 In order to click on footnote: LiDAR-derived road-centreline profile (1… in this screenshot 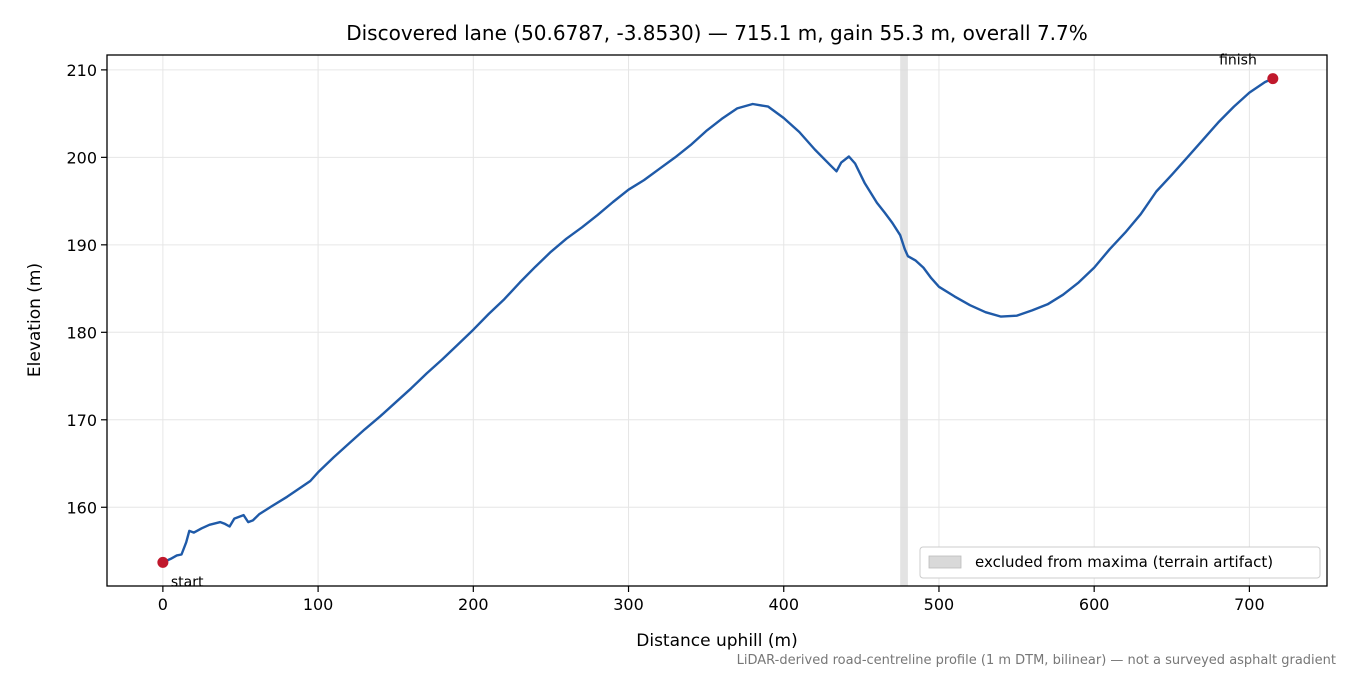, I will do `click(1036, 660)`.